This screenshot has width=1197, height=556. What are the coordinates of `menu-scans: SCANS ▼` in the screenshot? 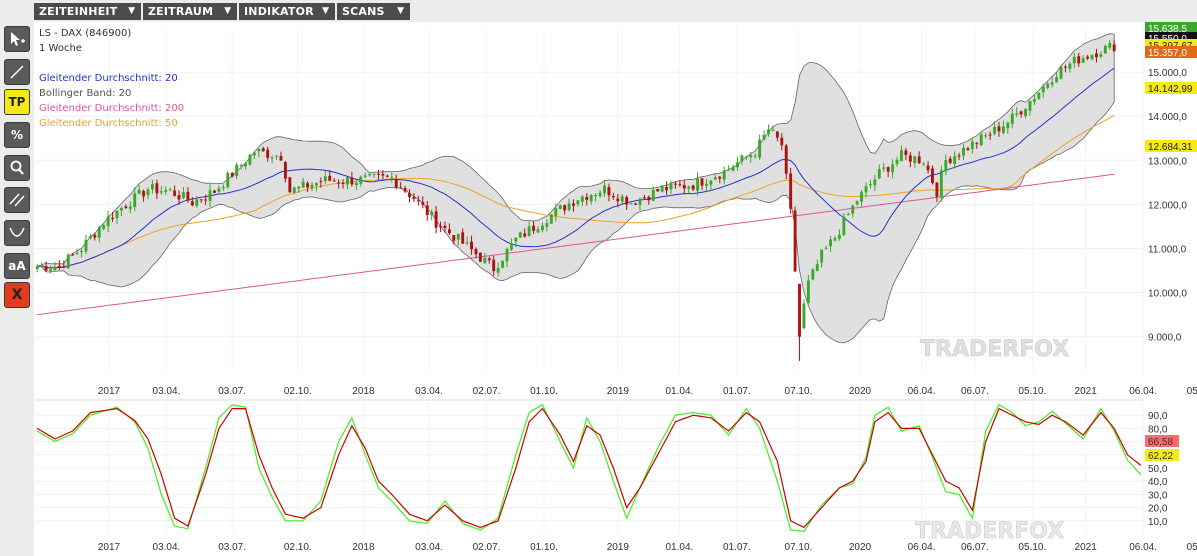 It's located at (373, 11).